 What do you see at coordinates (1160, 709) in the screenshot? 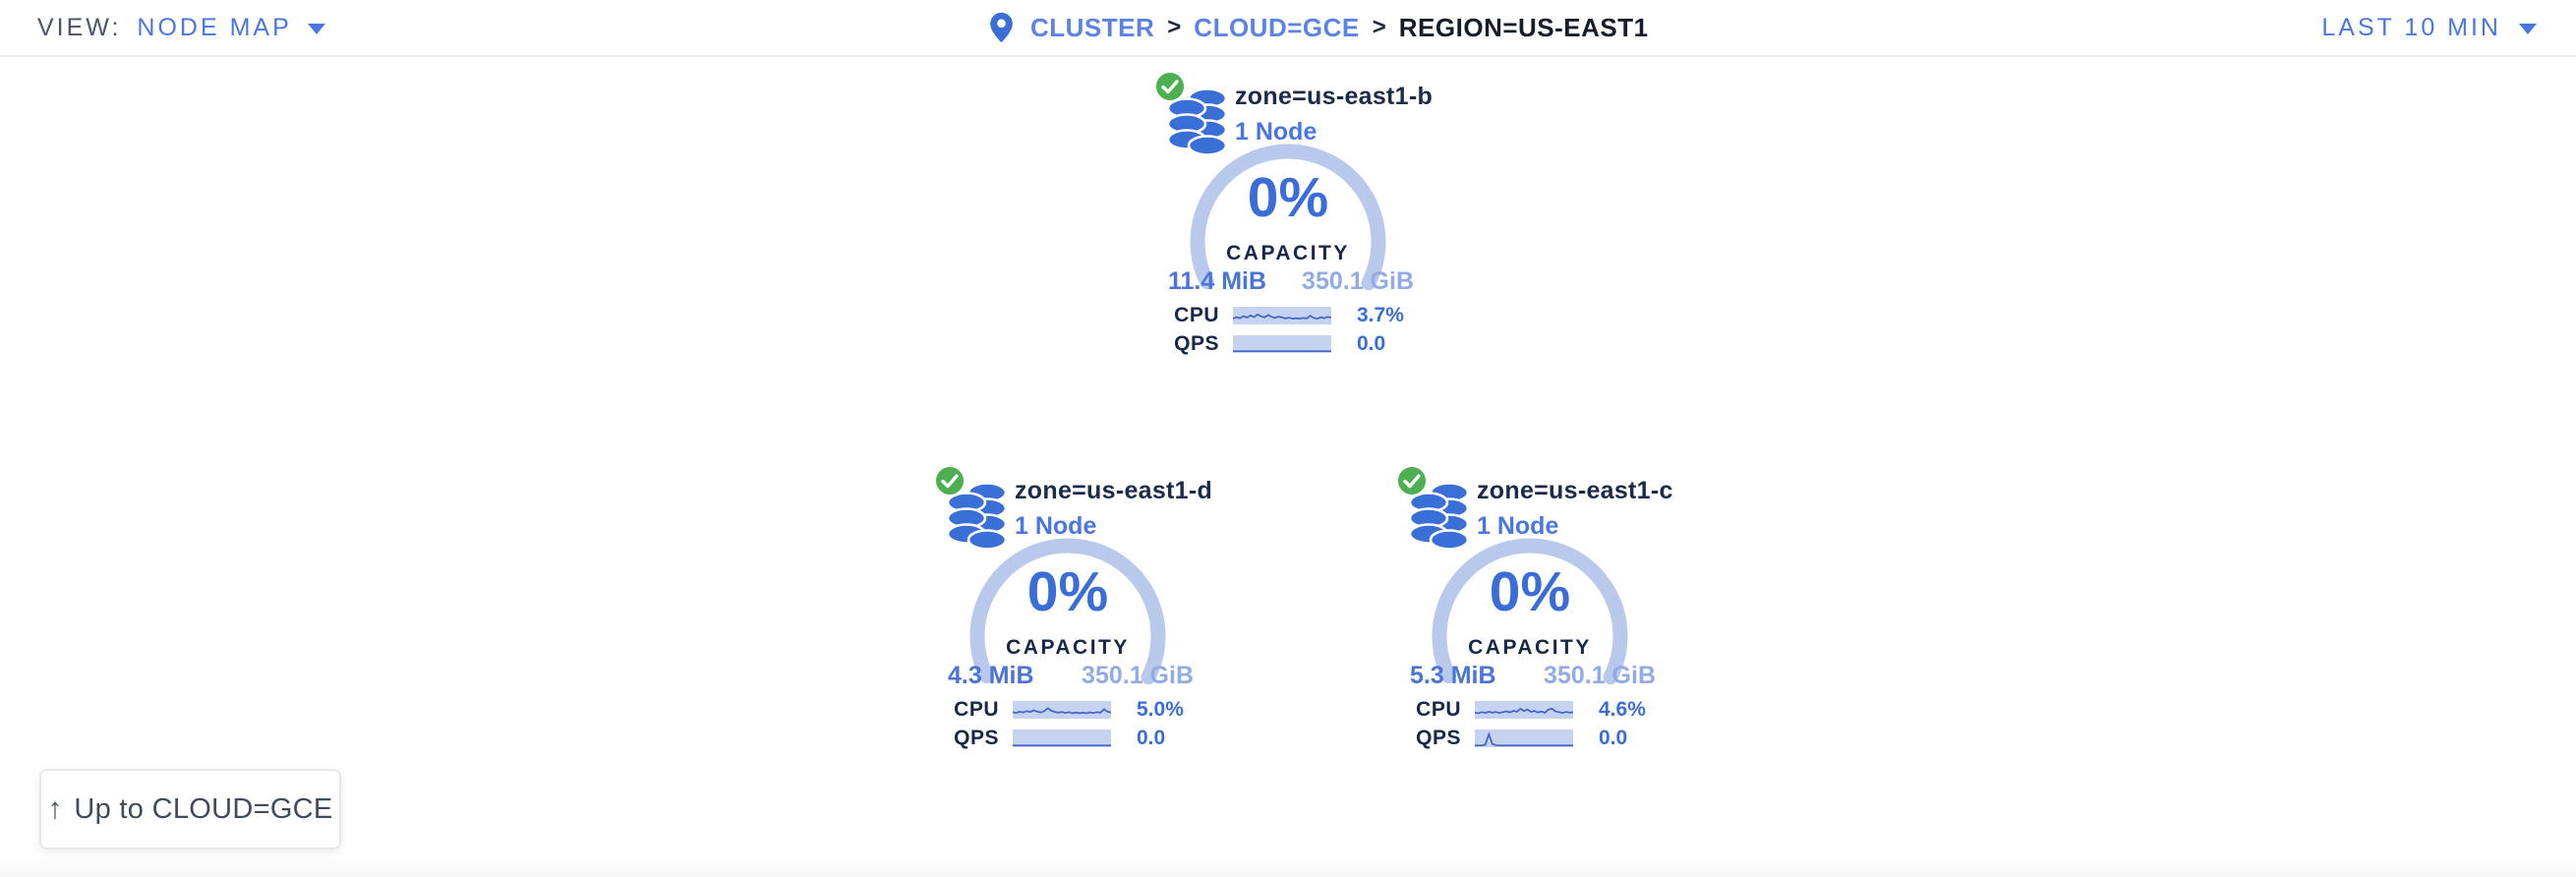
I see `cpu-value: 5.0%` at bounding box center [1160, 709].